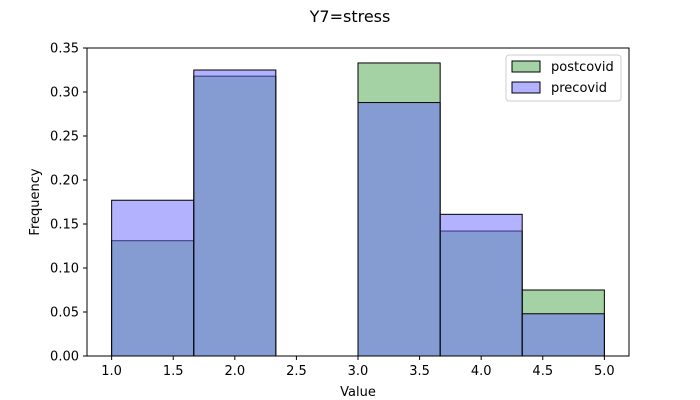 The width and height of the screenshot is (700, 400). I want to click on x-axis: 1.0 1.5 2.0 2.5 3.0 3.5 4.0 4.5 5.0, so click(358, 367).